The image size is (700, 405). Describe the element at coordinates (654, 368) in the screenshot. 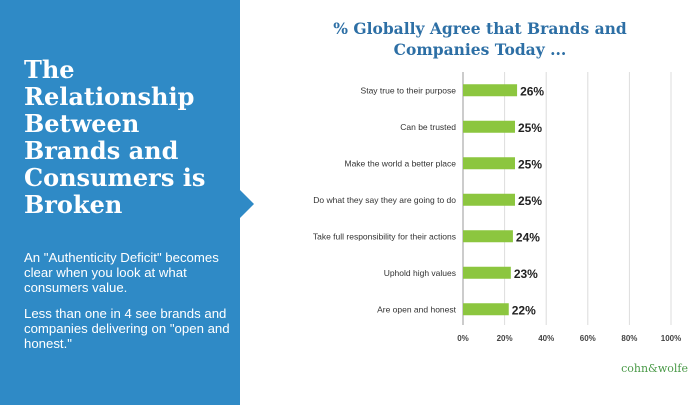

I see `brand-logo: cohn&wolfe` at that location.